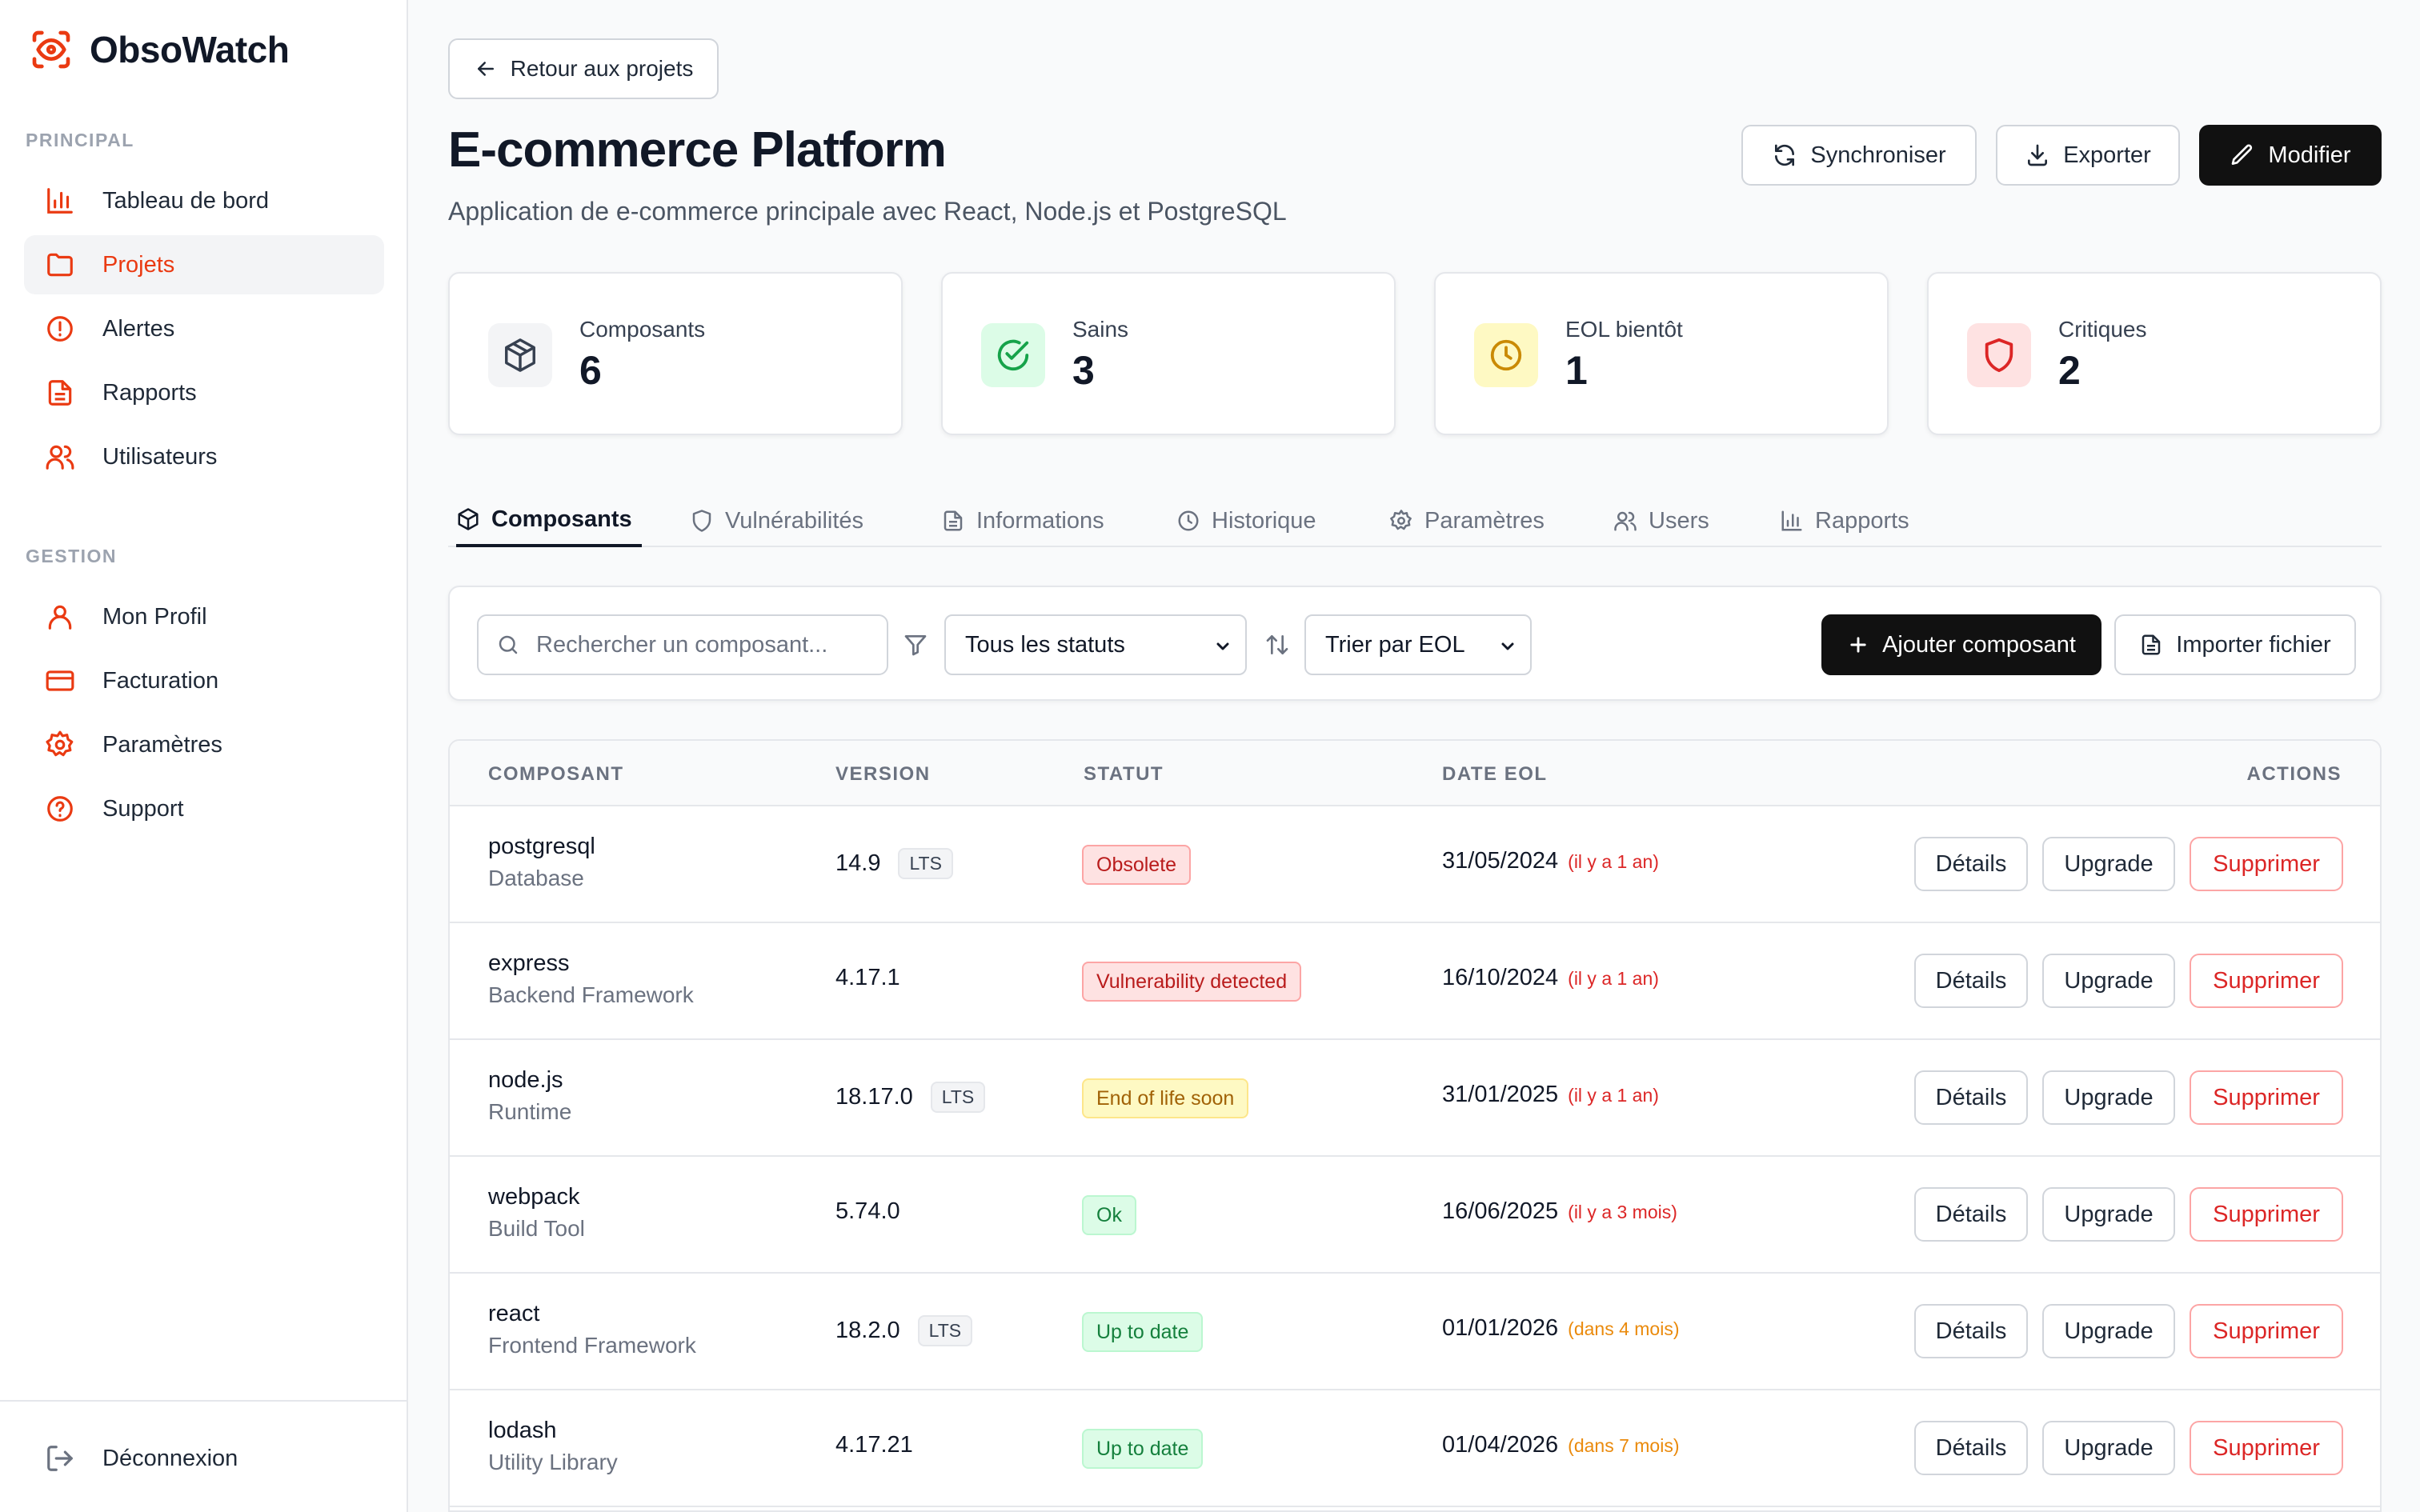  Describe the element at coordinates (2290, 155) in the screenshot. I see `edit-button: Modifier` at that location.